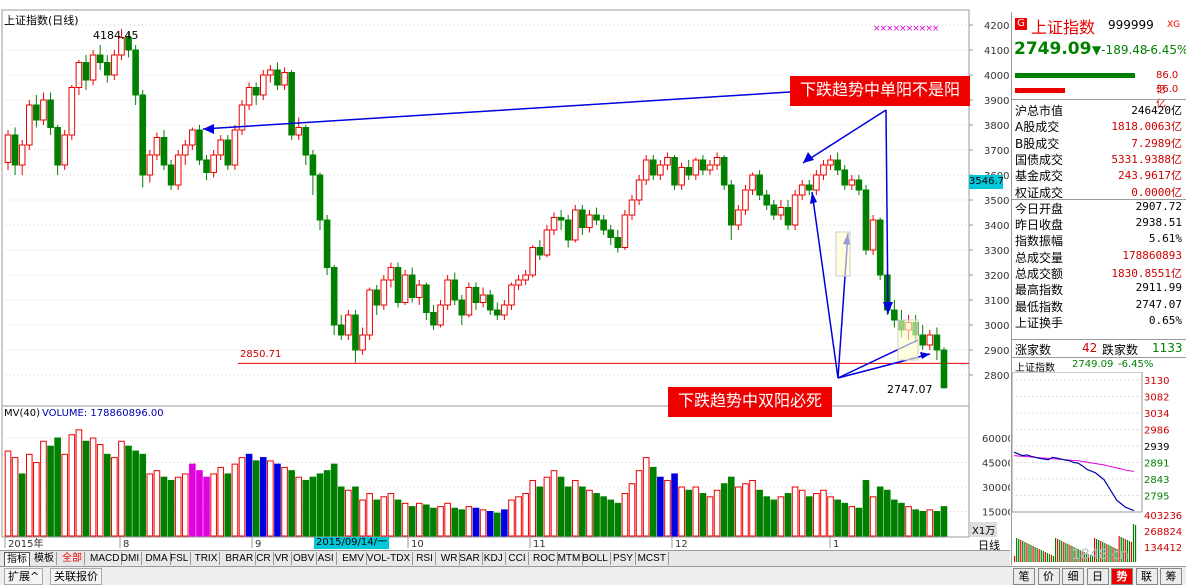  Describe the element at coordinates (264, 558) in the screenshot. I see `toolbar-item: CR` at that location.